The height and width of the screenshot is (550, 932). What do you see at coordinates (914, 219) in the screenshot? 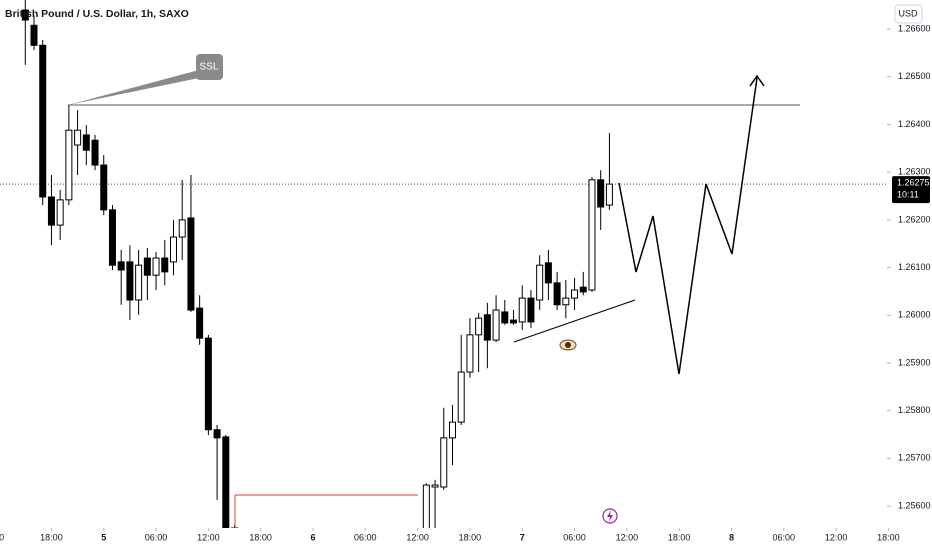
I see `y-tick-label: 1.26200` at bounding box center [914, 219].